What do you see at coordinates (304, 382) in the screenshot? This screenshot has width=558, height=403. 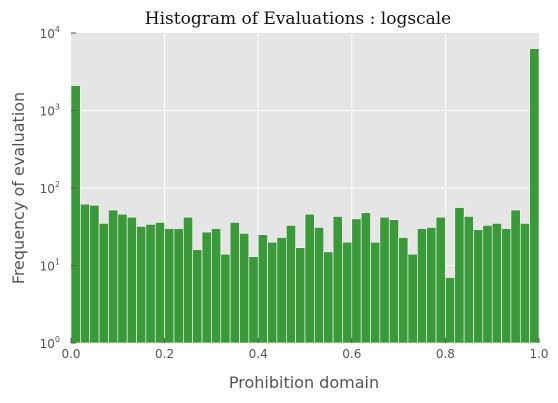 I see `x-axis-label: Prohibition domain` at bounding box center [304, 382].